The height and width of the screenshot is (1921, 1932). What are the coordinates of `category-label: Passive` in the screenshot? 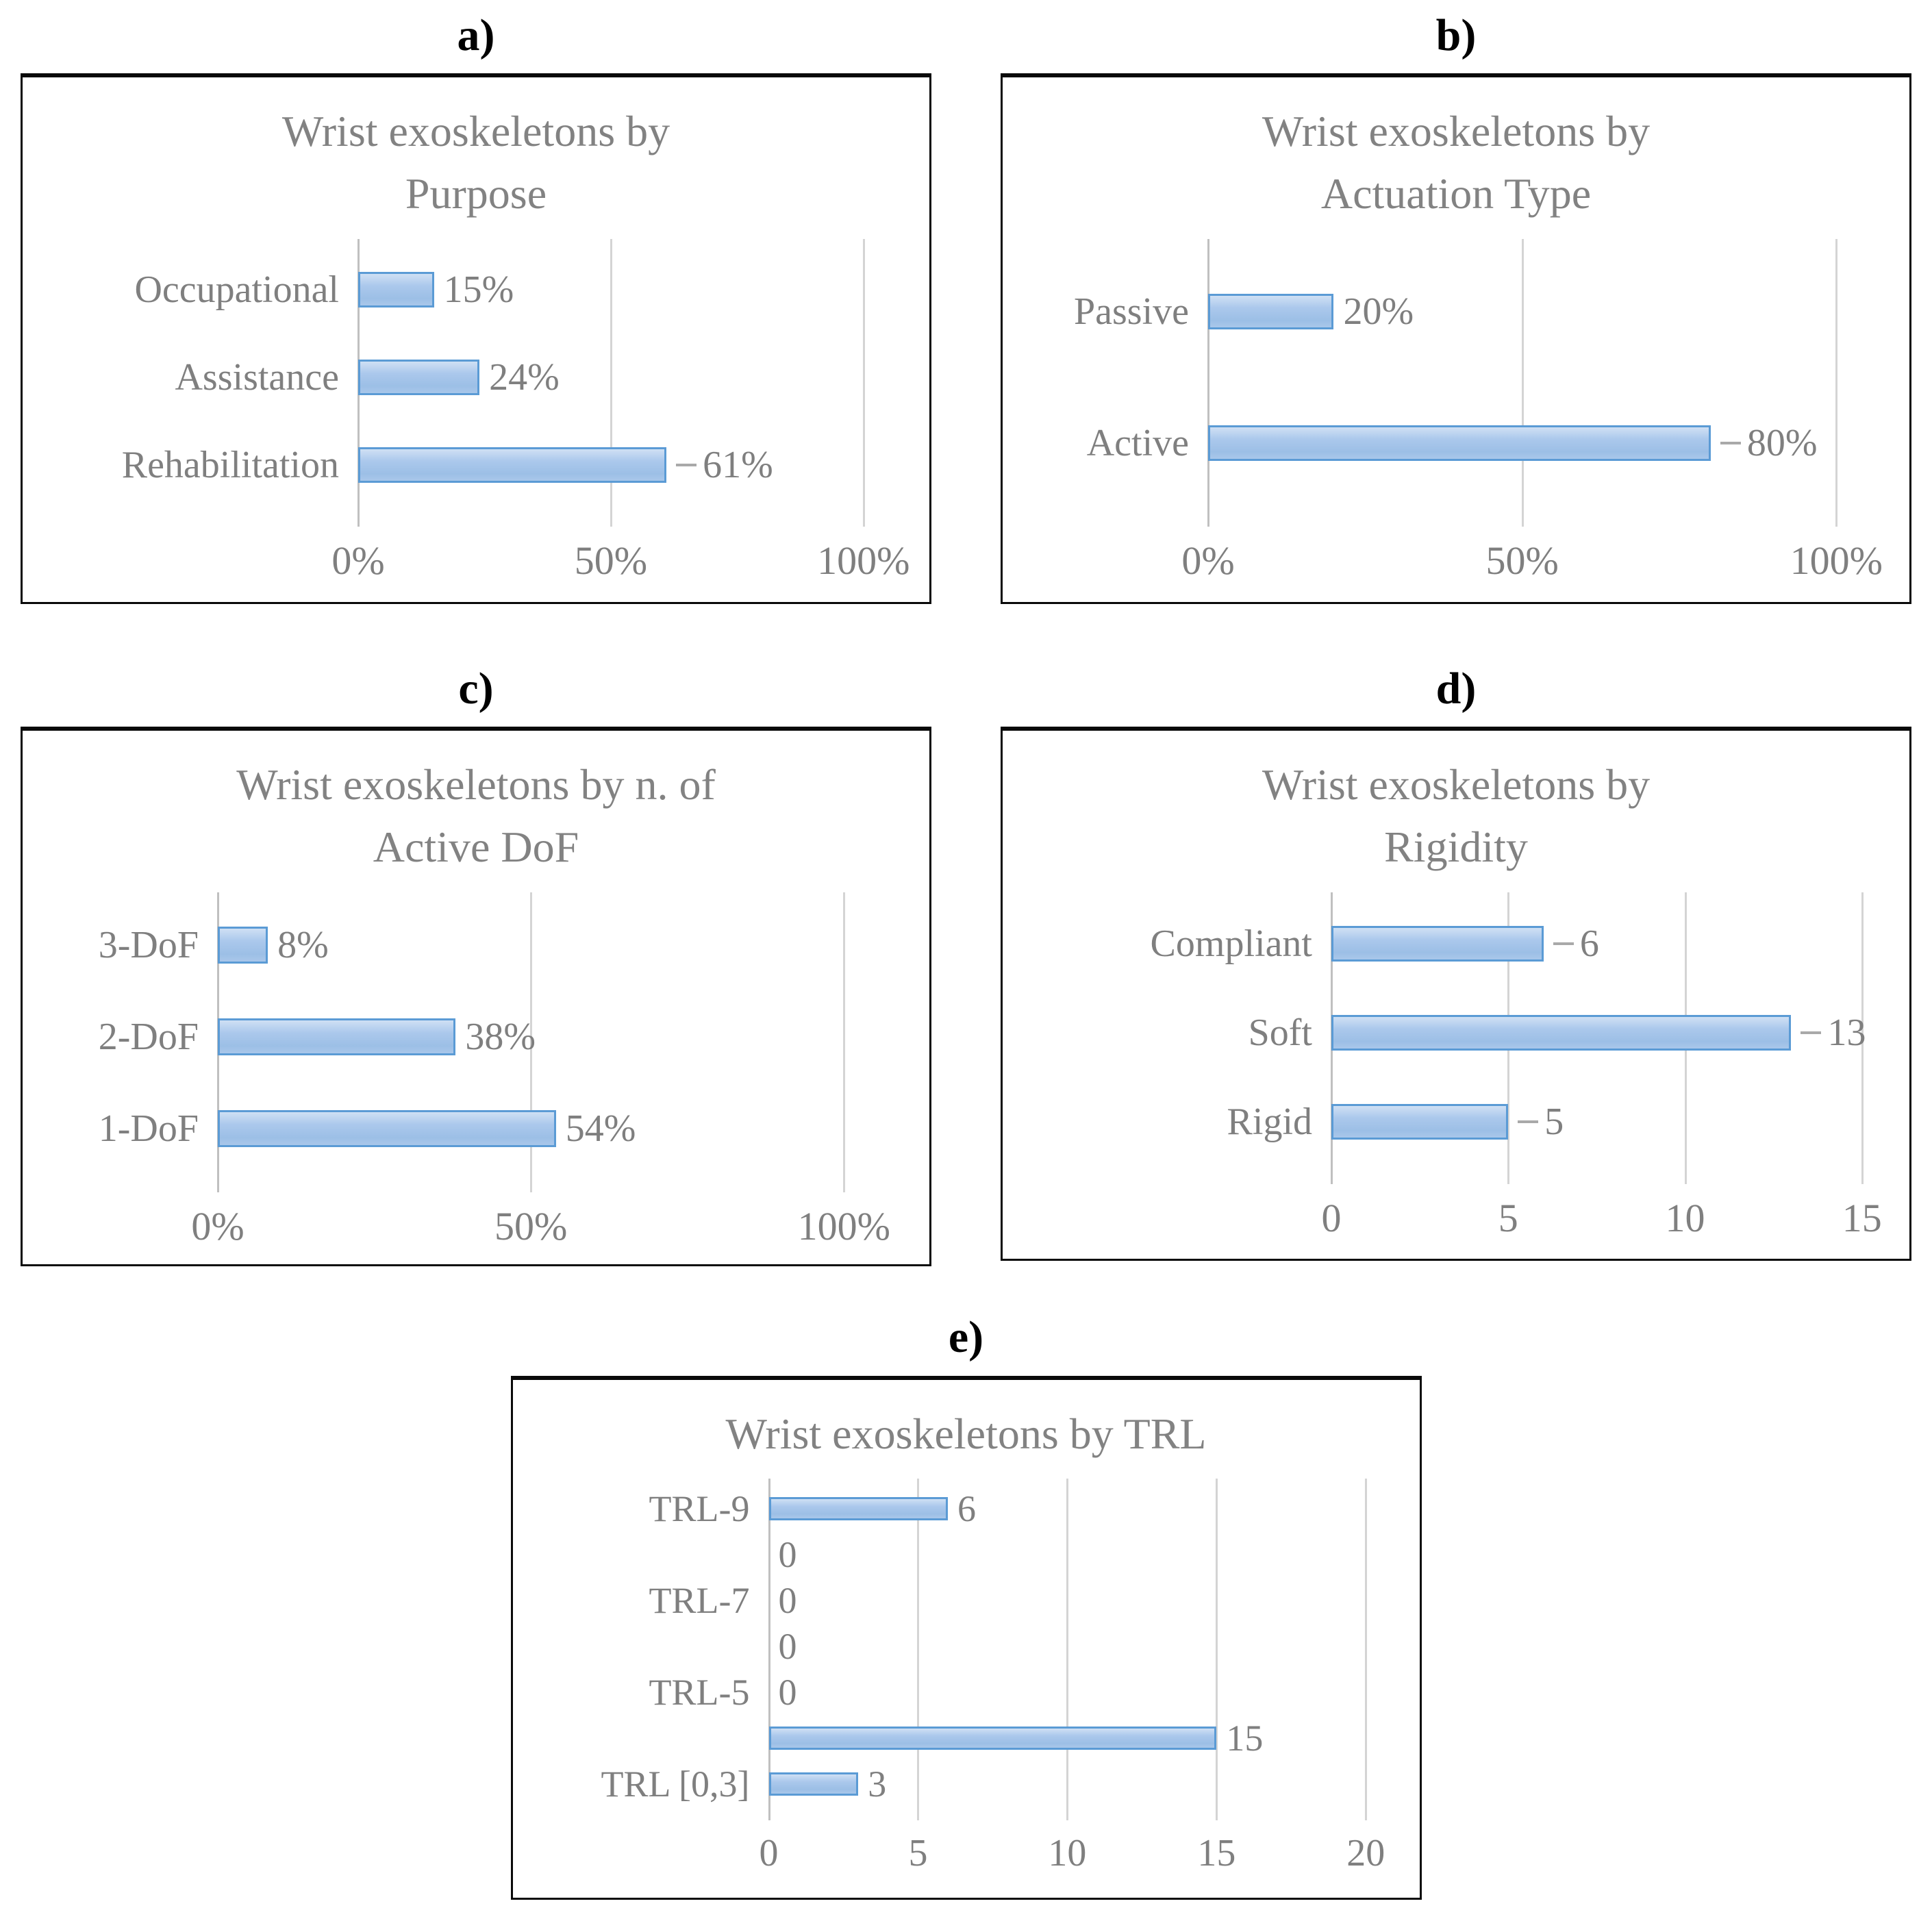 It's located at (1132, 311).